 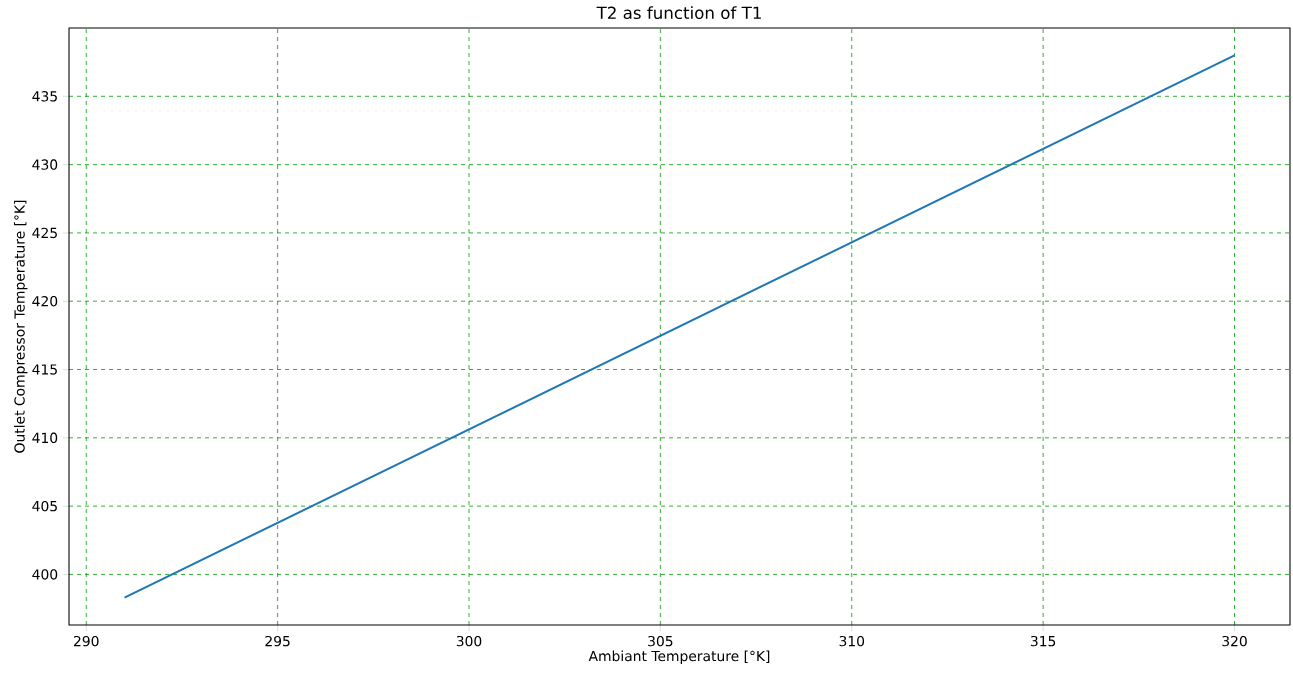 What do you see at coordinates (1043, 641) in the screenshot?
I see `x-tick-label: 315` at bounding box center [1043, 641].